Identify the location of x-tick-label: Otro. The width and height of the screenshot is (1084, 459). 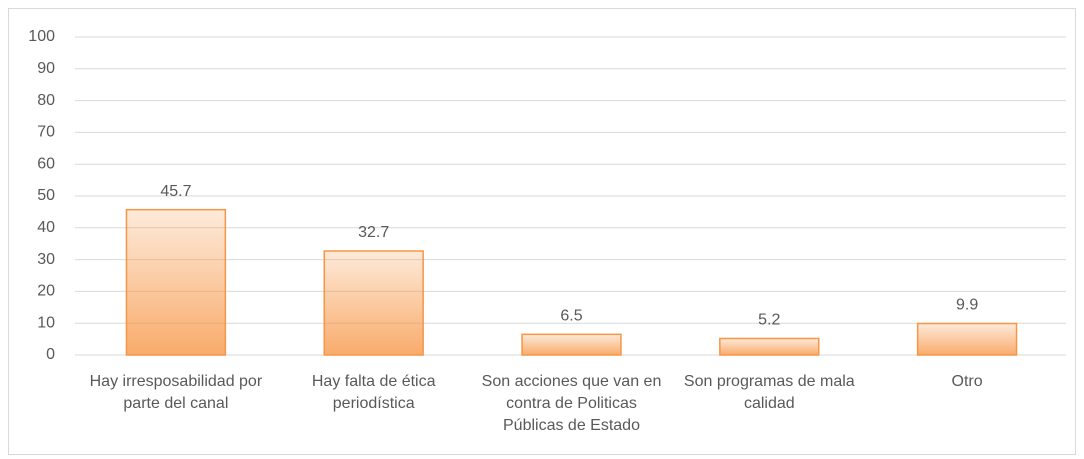
(967, 381).